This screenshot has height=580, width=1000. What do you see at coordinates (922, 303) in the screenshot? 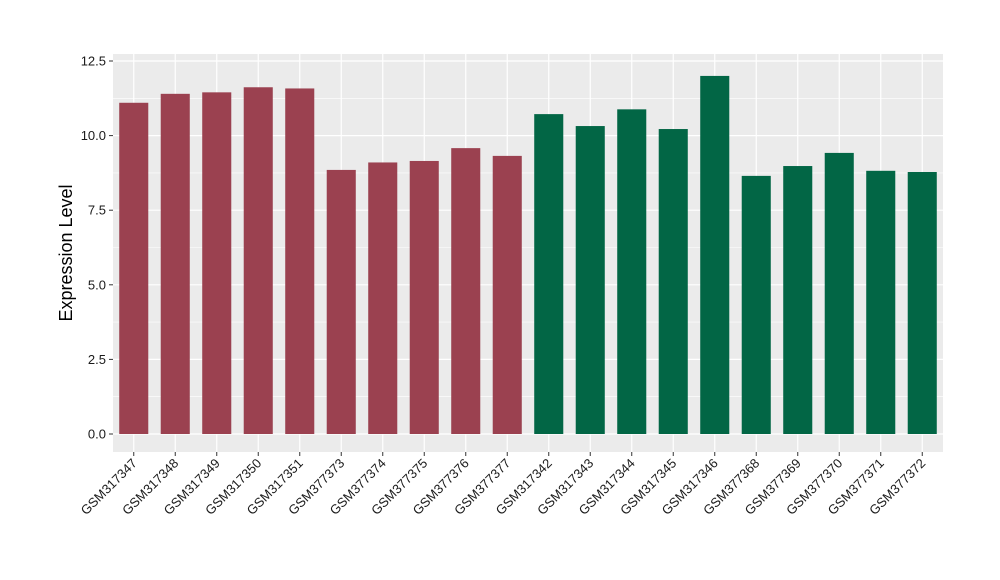
I see `bar-GSM377372` at bounding box center [922, 303].